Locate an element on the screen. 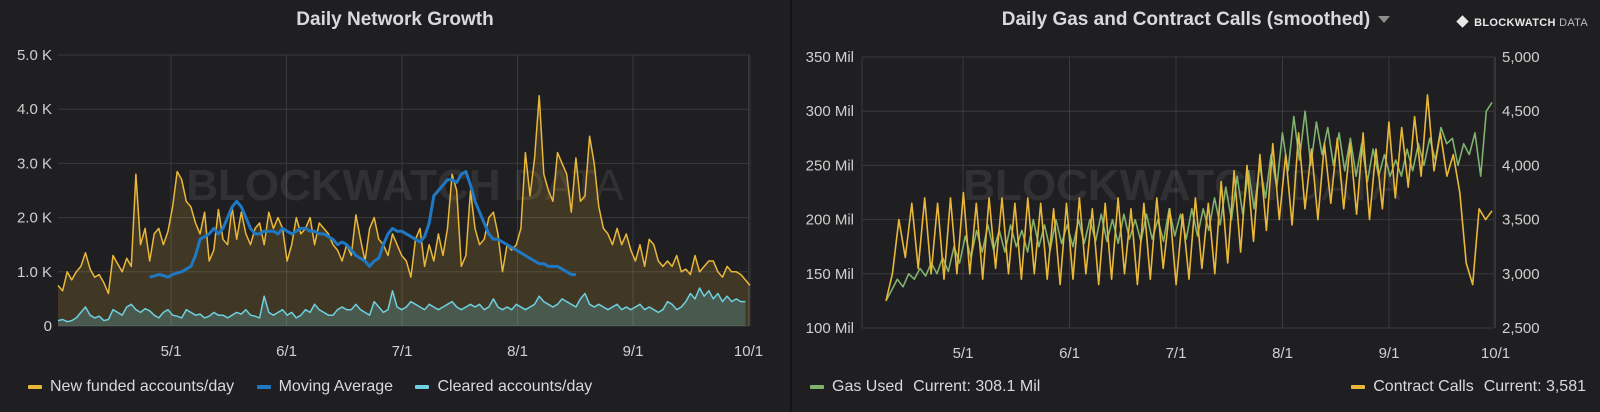  y-left-tick-label: 200 Mil is located at coordinates (830, 220).